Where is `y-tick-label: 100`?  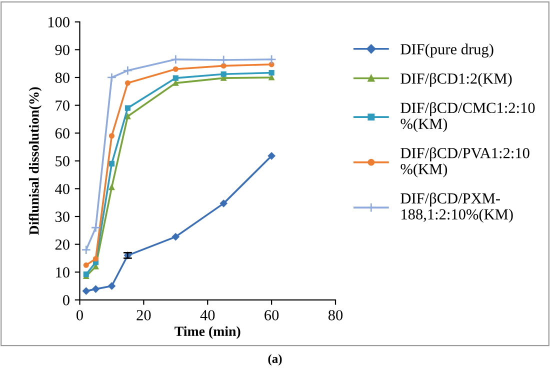
y-tick-label: 100 is located at coordinates (59, 22).